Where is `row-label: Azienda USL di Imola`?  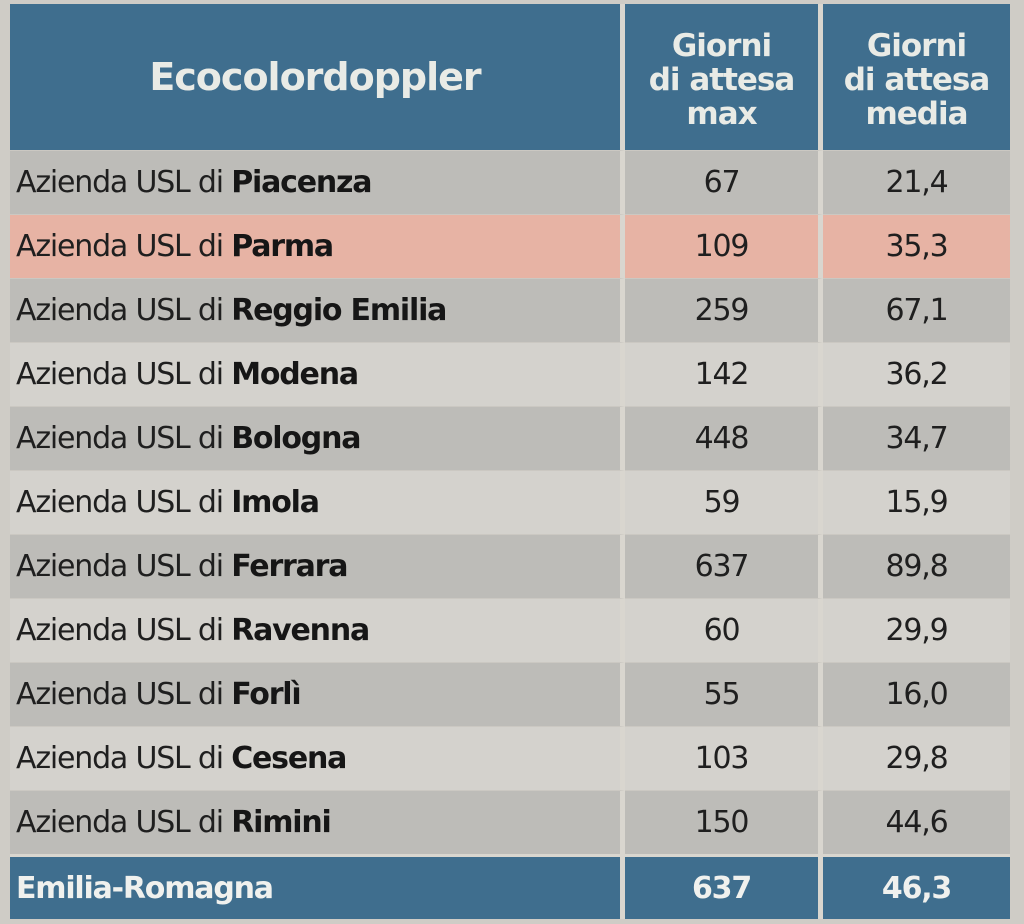
row-label: Azienda USL di Imola is located at coordinates (317, 502).